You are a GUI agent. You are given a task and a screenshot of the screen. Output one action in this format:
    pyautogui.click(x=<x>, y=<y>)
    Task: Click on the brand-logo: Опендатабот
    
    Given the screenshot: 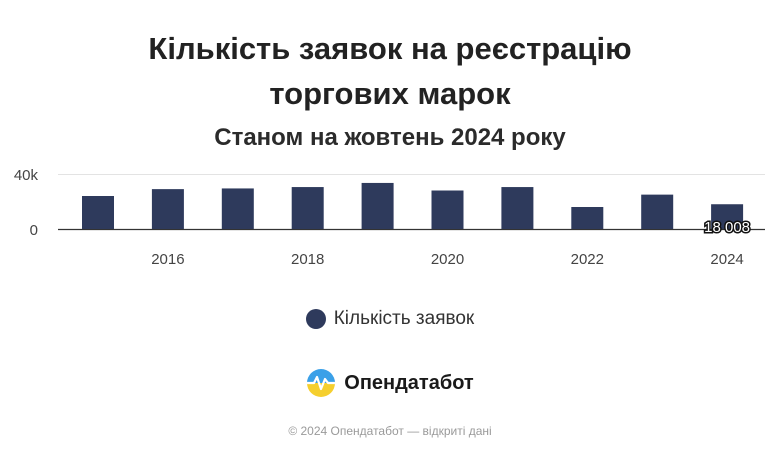 What is the action you would take?
    pyautogui.click(x=390, y=383)
    